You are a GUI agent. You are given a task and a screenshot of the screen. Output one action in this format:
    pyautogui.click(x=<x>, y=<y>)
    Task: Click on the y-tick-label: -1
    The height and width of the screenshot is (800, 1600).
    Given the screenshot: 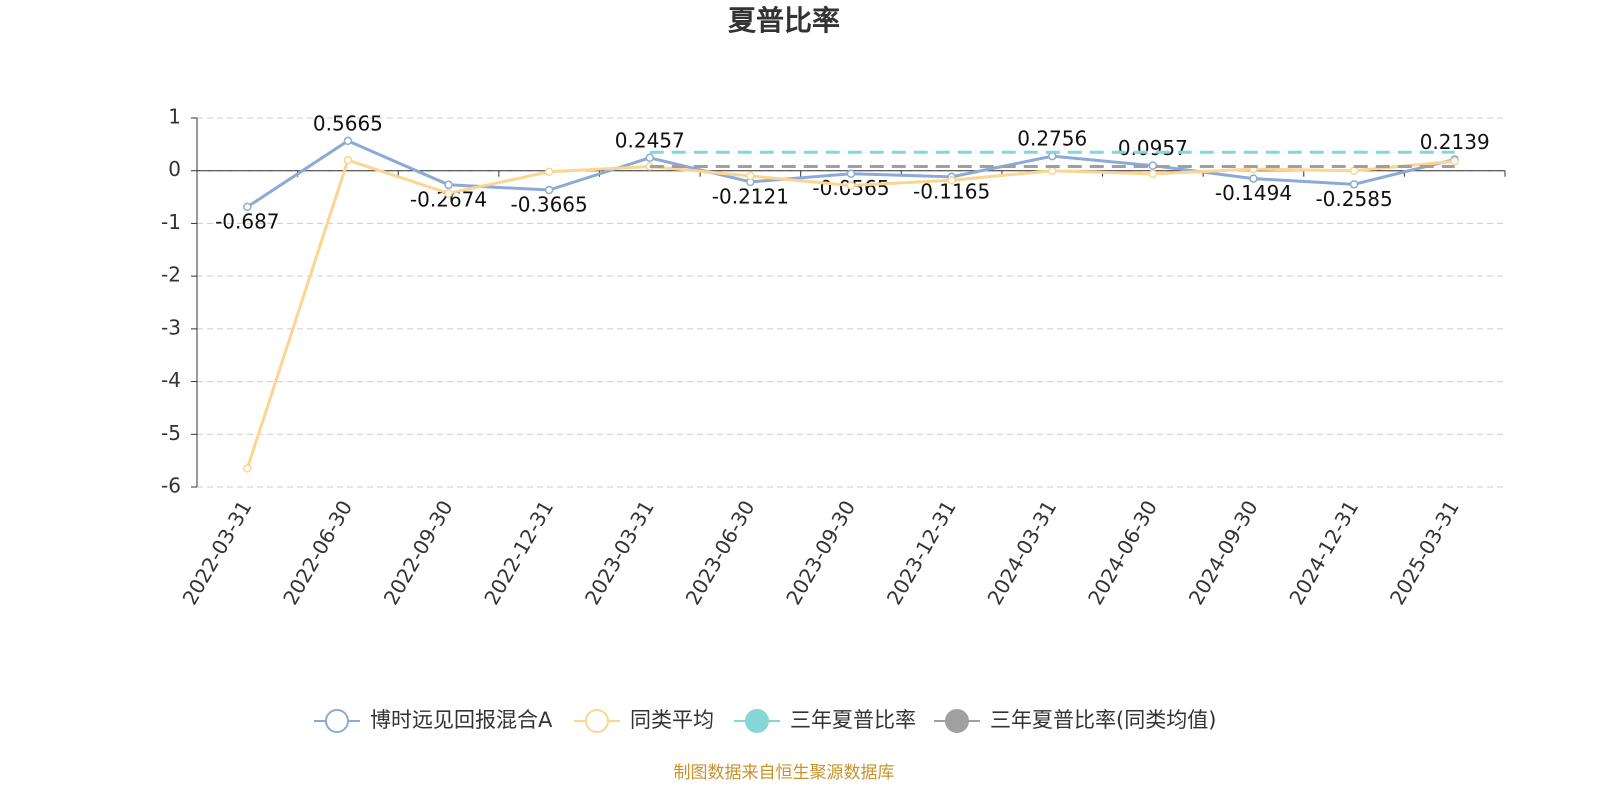 What is the action you would take?
    pyautogui.click(x=171, y=222)
    